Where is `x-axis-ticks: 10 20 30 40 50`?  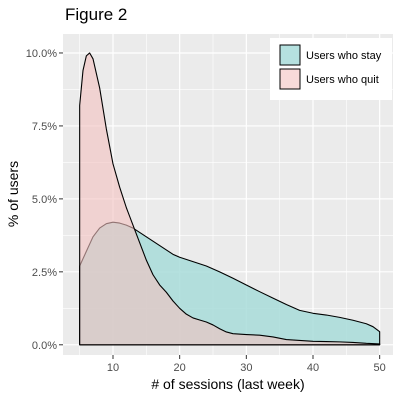
x-axis-ticks: 10 20 30 40 50 is located at coordinates (246, 364).